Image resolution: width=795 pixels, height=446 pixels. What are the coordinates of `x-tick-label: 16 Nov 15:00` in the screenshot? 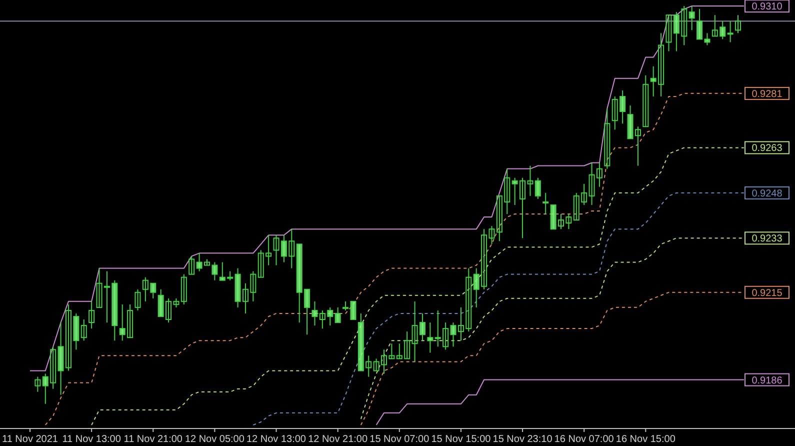 It's located at (646, 439).